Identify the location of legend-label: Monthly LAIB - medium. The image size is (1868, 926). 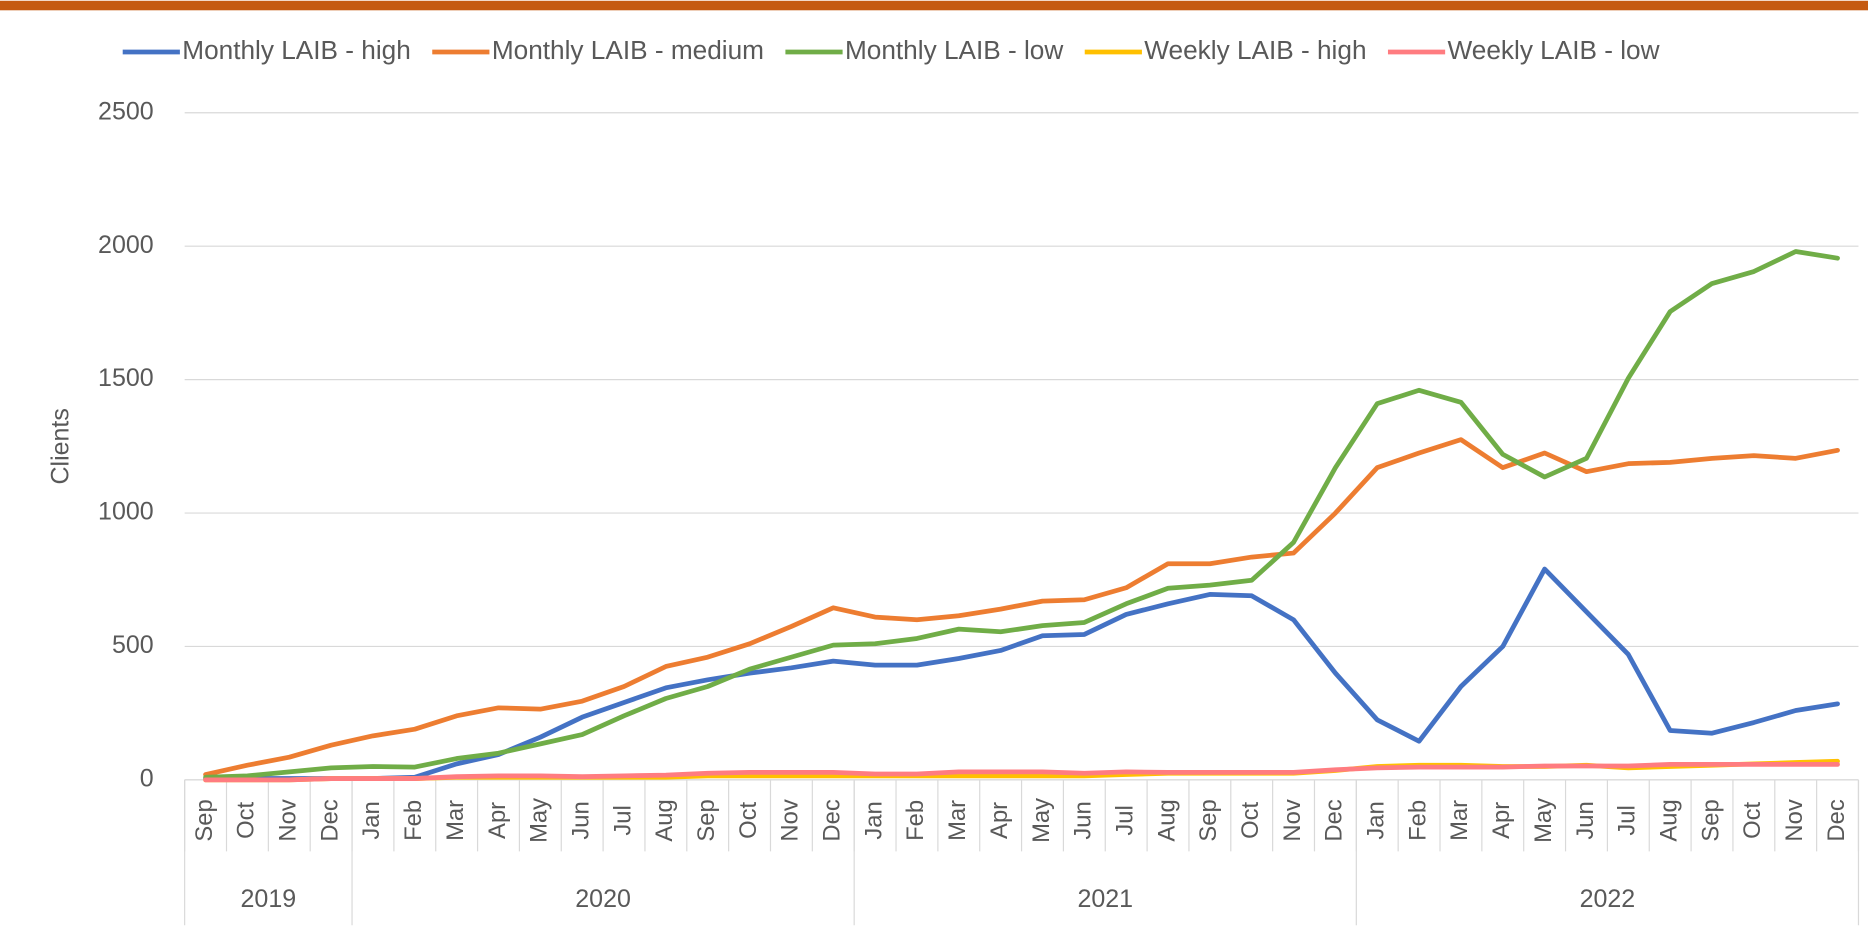
(628, 50).